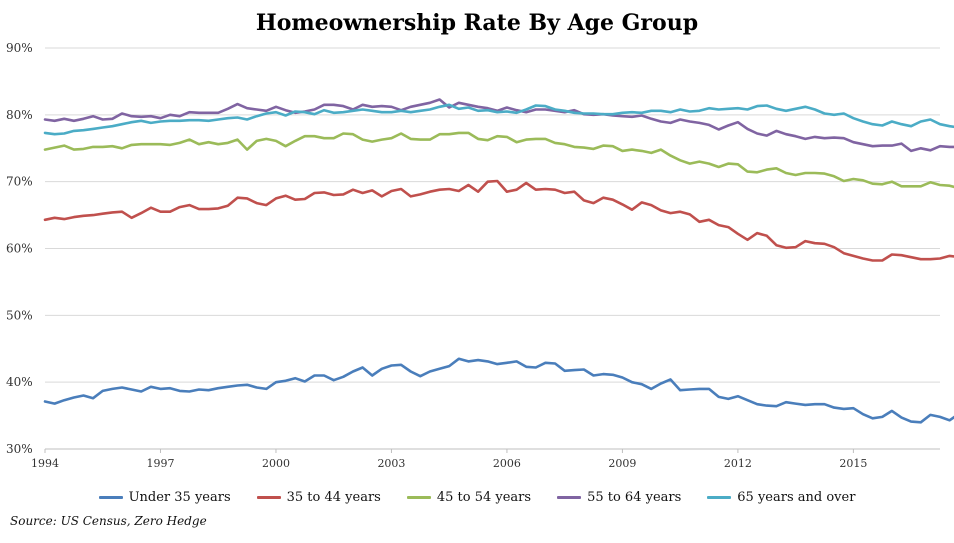 The image size is (954, 543). I want to click on x-tick-label: 2006, so click(507, 463).